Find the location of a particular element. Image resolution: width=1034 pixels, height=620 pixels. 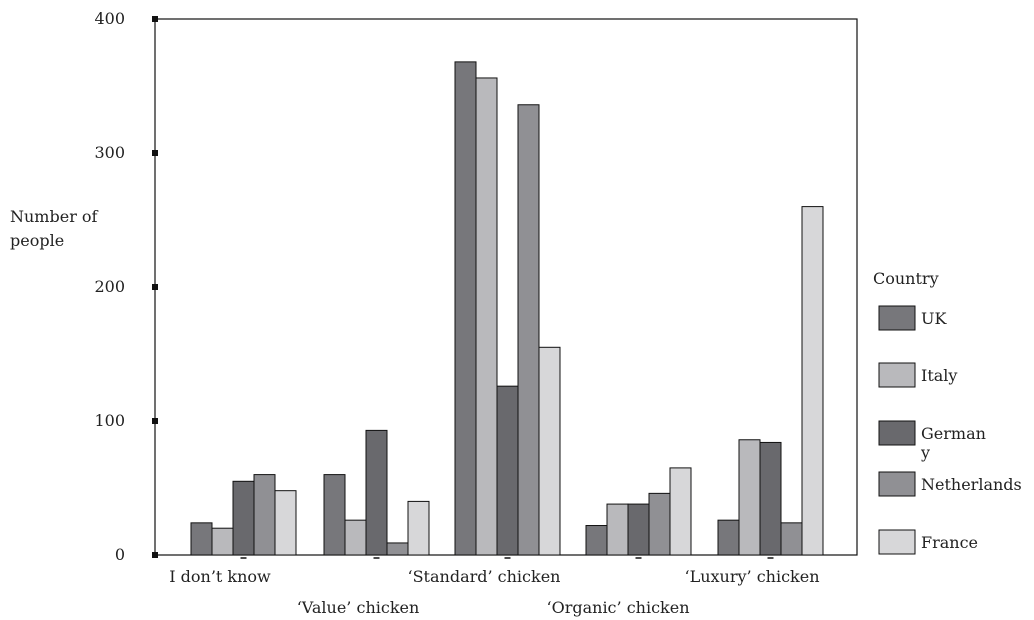

y-axis-label: Number of people is located at coordinates (54, 228).